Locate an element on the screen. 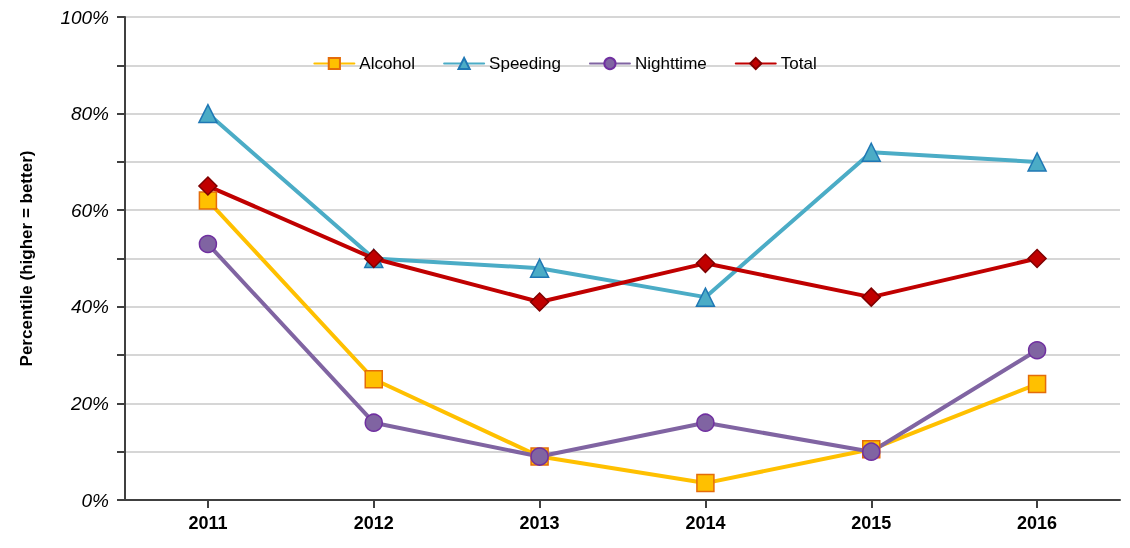 This screenshot has width=1130, height=548. y-tick-label: 20% is located at coordinates (89, 403).